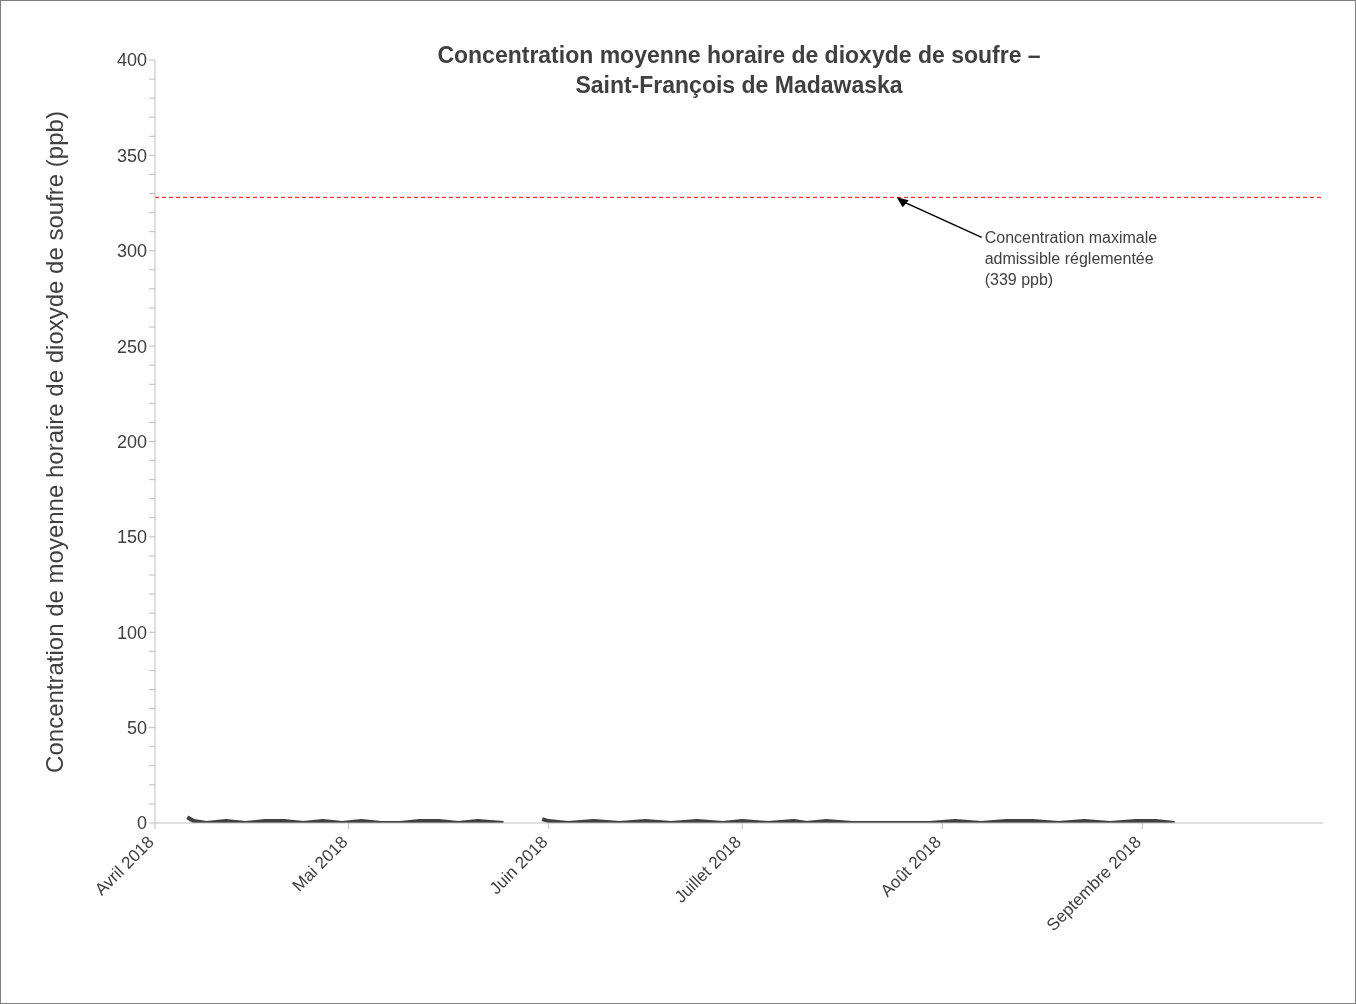 This screenshot has width=1356, height=1004. Describe the element at coordinates (131, 251) in the screenshot. I see `y-tick-label: 300` at that location.